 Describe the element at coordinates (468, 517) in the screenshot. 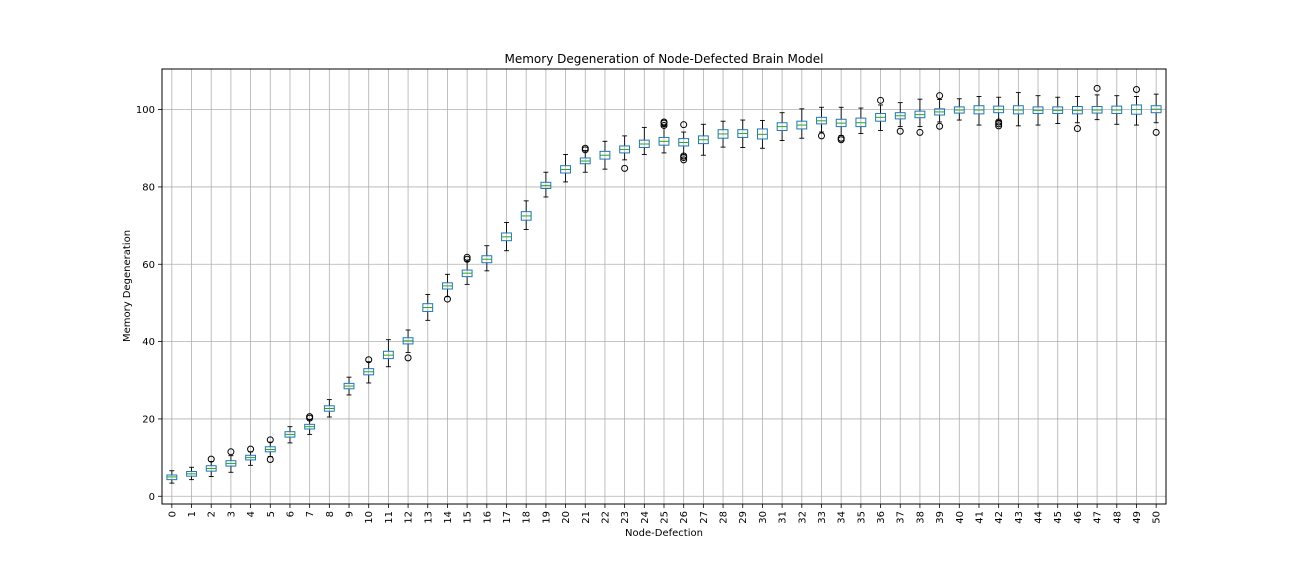

I see `x-tick-label: 15` at that location.